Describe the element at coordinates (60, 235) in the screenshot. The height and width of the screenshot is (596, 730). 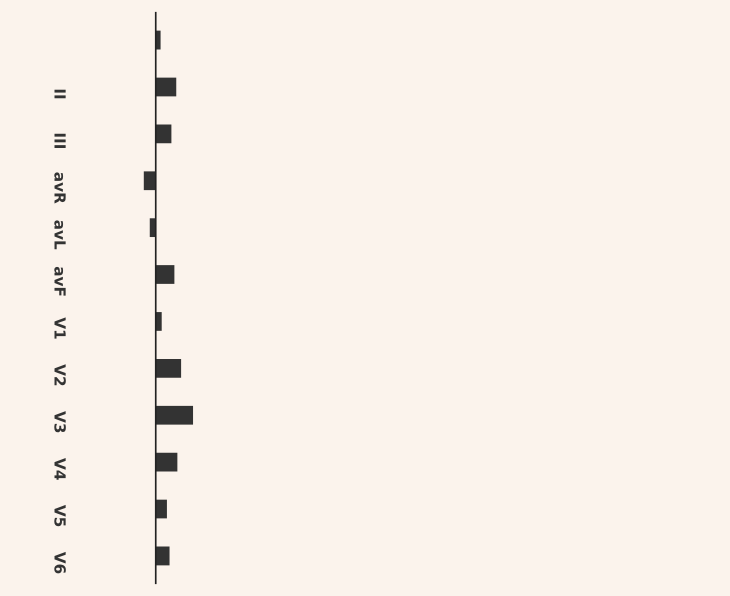
I see `y-tick-label: avL` at that location.